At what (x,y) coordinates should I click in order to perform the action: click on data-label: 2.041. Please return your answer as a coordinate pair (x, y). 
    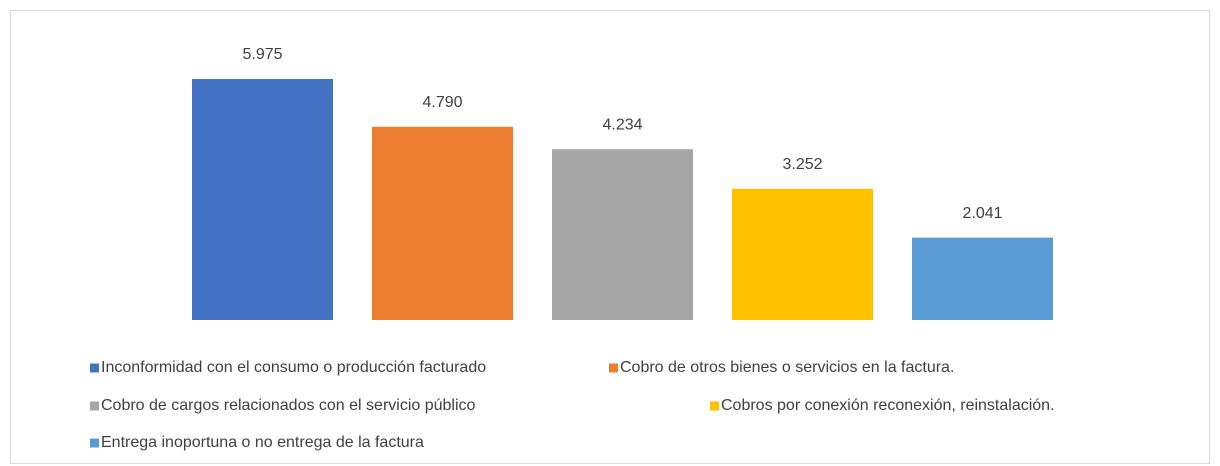
    Looking at the image, I should click on (982, 213).